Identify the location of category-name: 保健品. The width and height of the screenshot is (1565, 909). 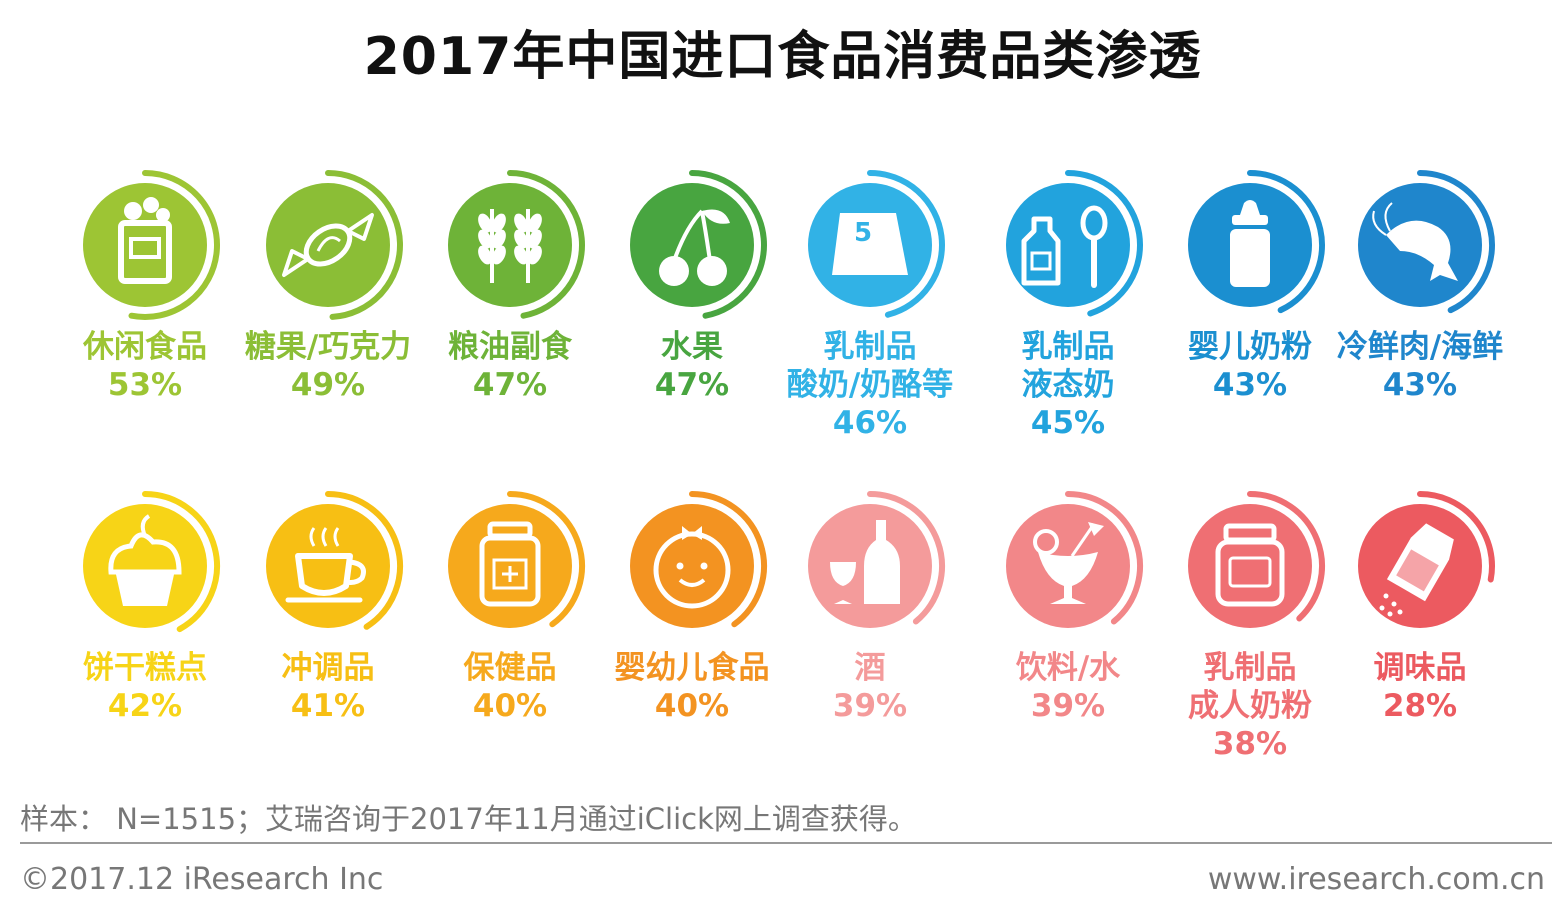
(510, 668).